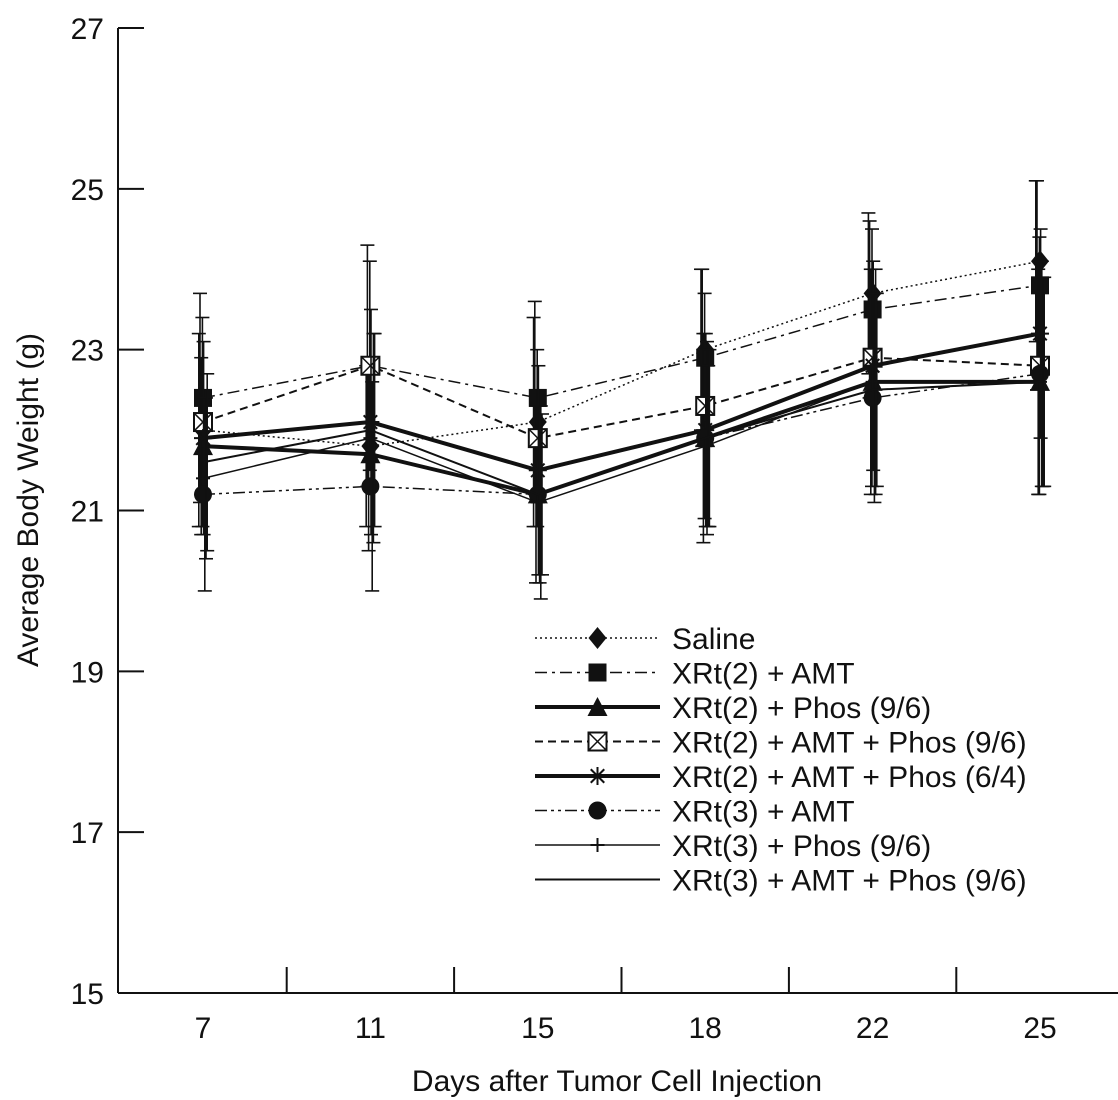 The width and height of the screenshot is (1118, 1100). What do you see at coordinates (801, 846) in the screenshot?
I see `legend-label: XRt(3) + Phos (9/6)` at bounding box center [801, 846].